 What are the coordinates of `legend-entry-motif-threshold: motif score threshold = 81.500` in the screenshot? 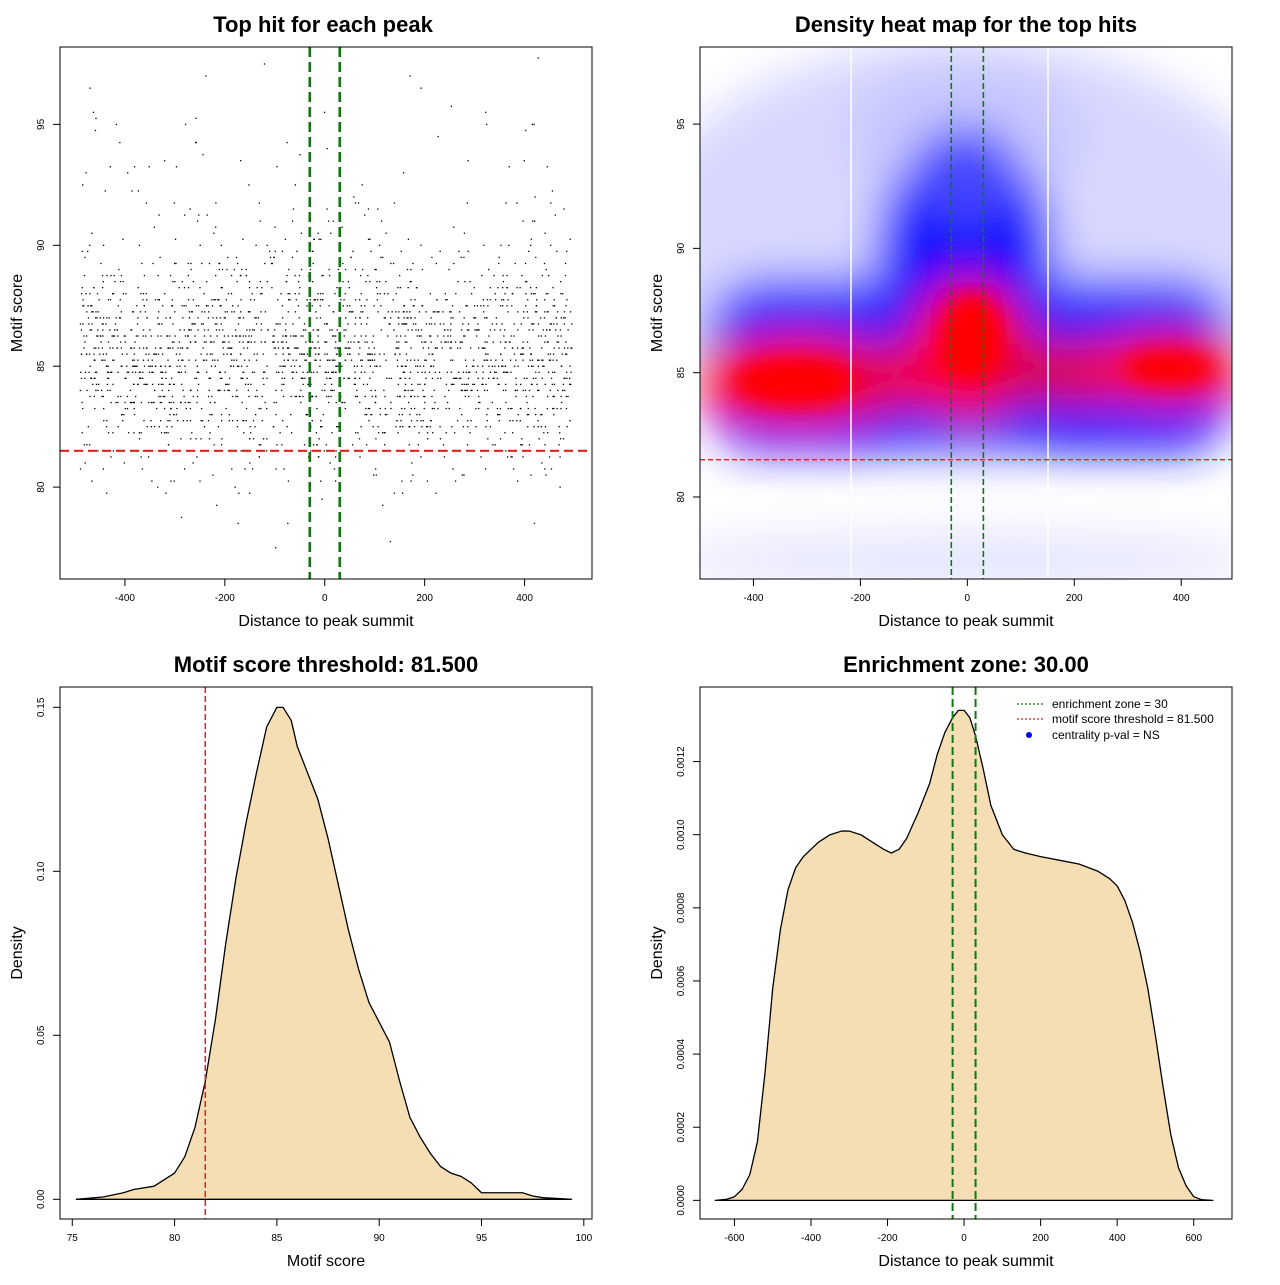 It's located at (1115, 719).